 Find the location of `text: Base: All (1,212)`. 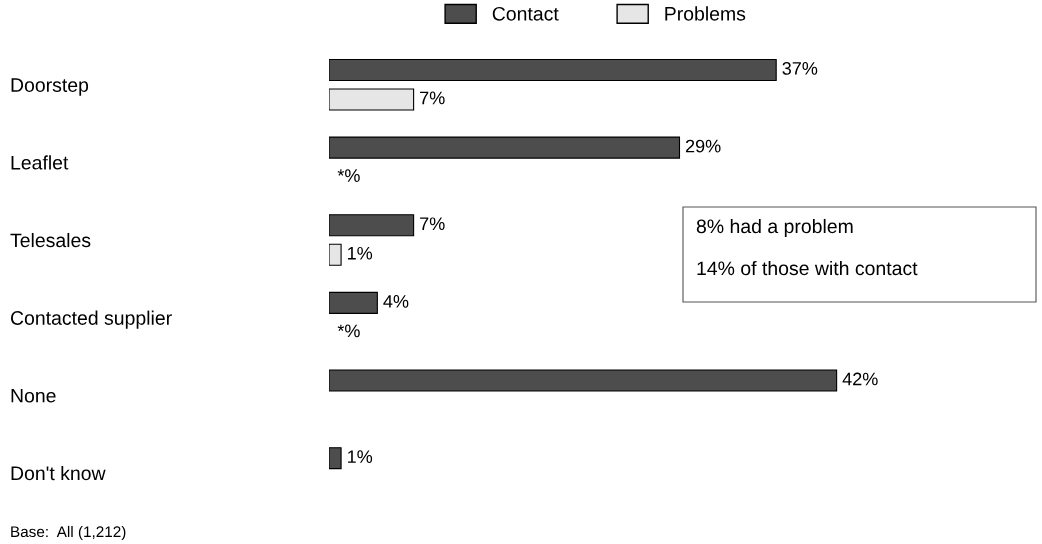

text: Base: All (1,212) is located at coordinates (68, 533).